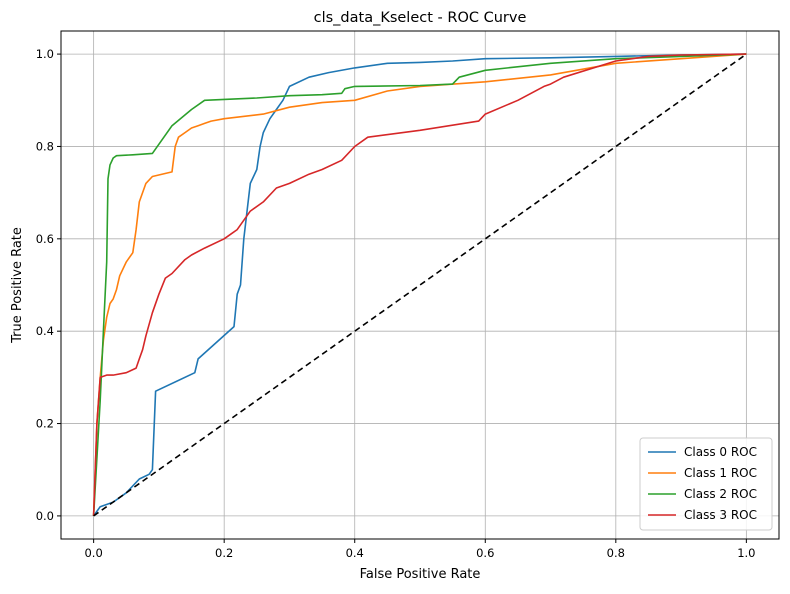 The height and width of the screenshot is (594, 790). I want to click on x-axis-label: False Positive Rate, so click(420, 574).